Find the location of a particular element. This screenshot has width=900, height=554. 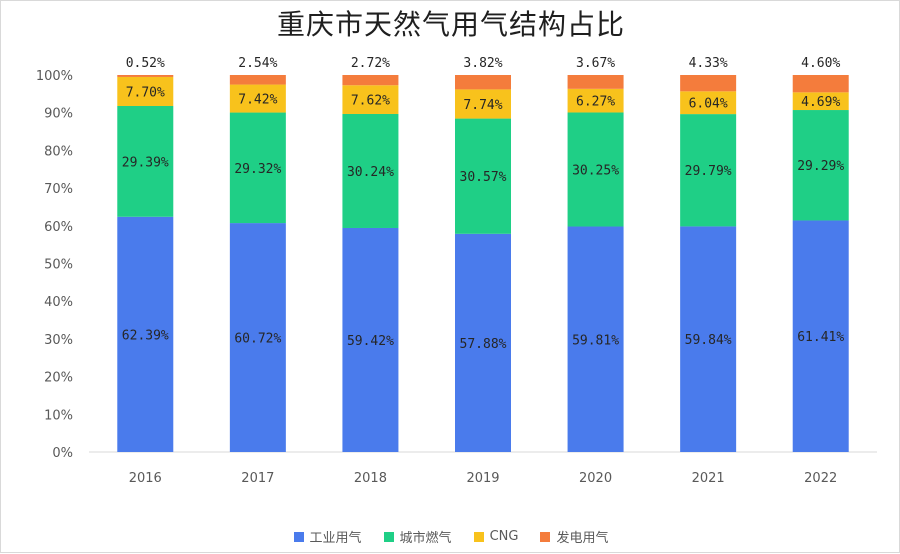

x-tick-label: 2016 is located at coordinates (145, 478).